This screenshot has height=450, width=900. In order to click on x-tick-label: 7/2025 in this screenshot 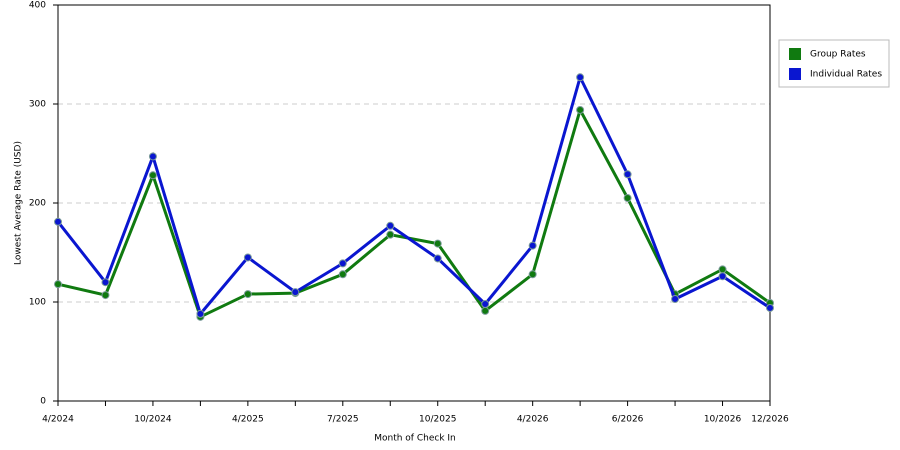, I will do `click(343, 420)`.